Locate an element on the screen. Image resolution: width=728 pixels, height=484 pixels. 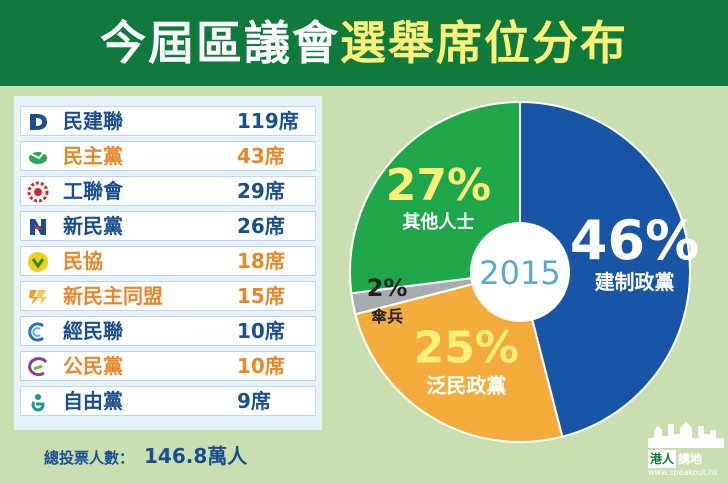
party-name: 自由黨 is located at coordinates (93, 401).